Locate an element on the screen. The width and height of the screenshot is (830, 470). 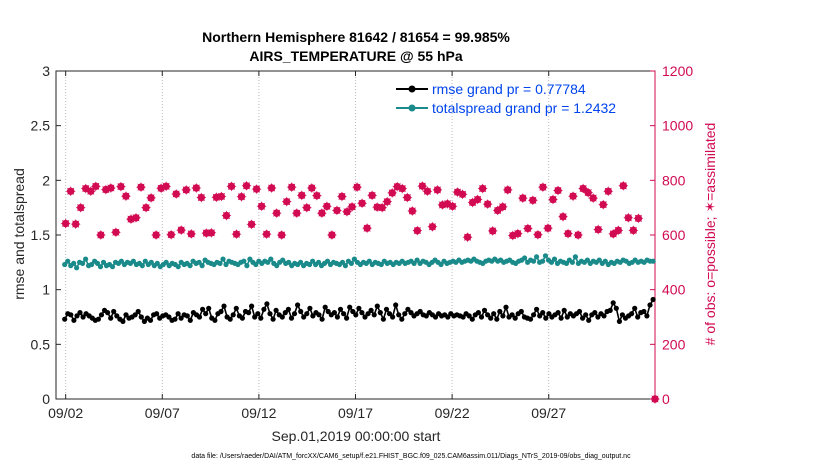
y-tick-label-left: 0.5 is located at coordinates (41, 344).